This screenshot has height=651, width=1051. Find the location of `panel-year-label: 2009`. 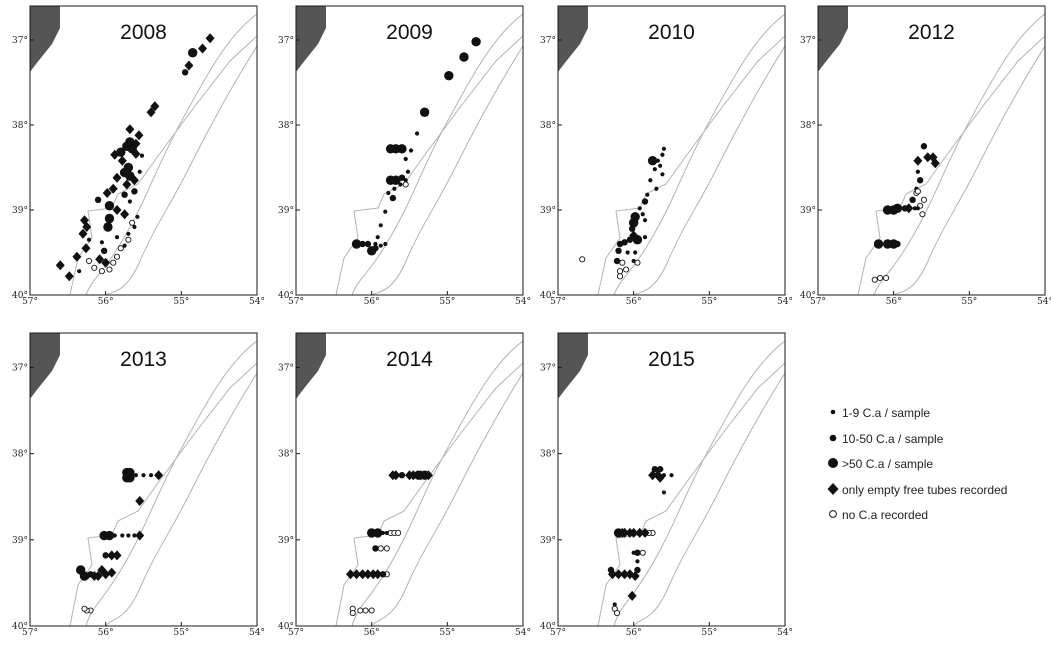

panel-year-label: 2009 is located at coordinates (409, 32).